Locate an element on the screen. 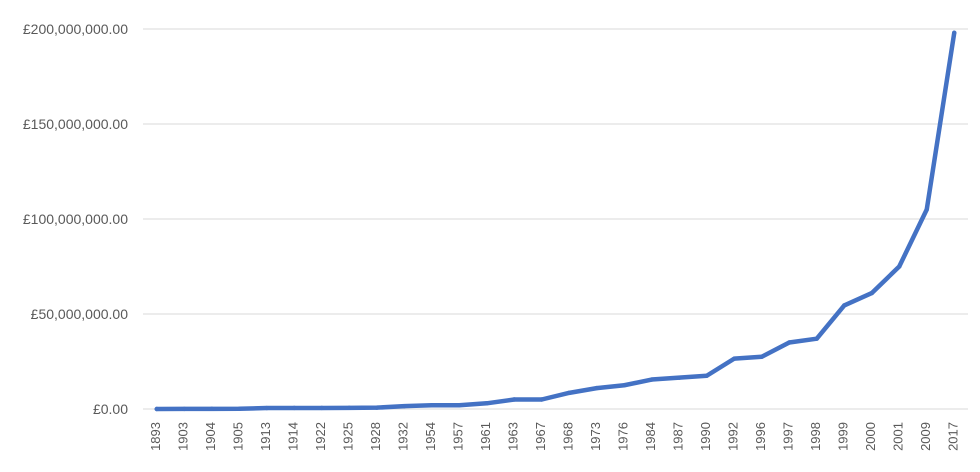 The image size is (980, 472). y-tick-label: £200,000,000.00 is located at coordinates (75, 29).